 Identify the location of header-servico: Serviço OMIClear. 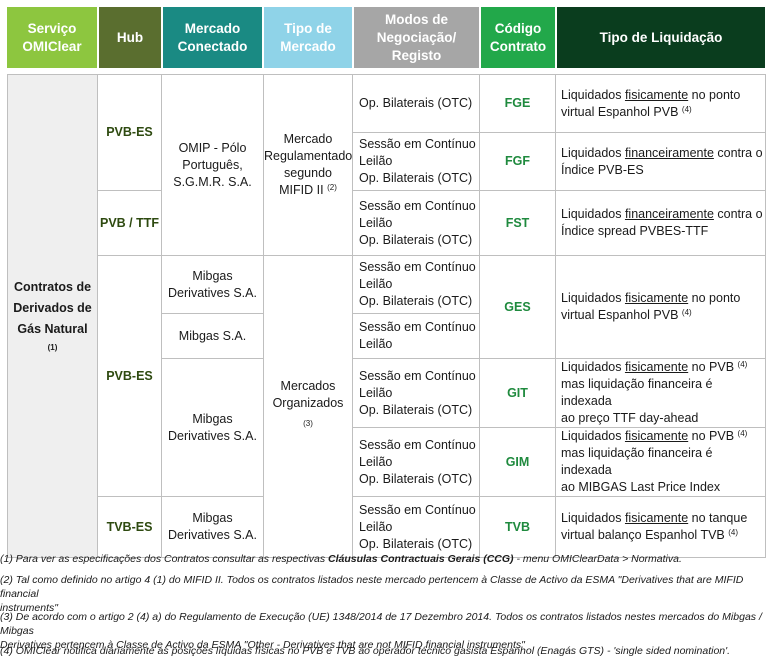
(52, 37).